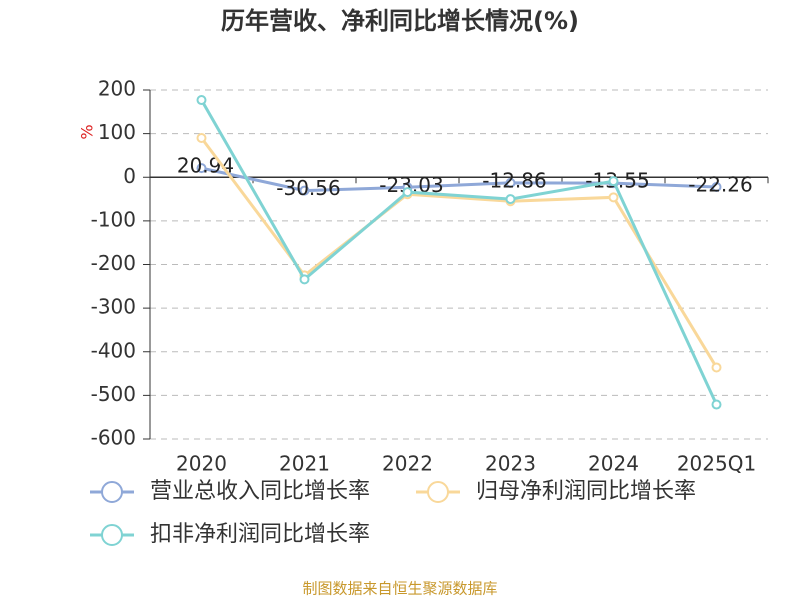 The height and width of the screenshot is (600, 800). What do you see at coordinates (117, 89) in the screenshot?
I see `y-tick-label: 200` at bounding box center [117, 89].